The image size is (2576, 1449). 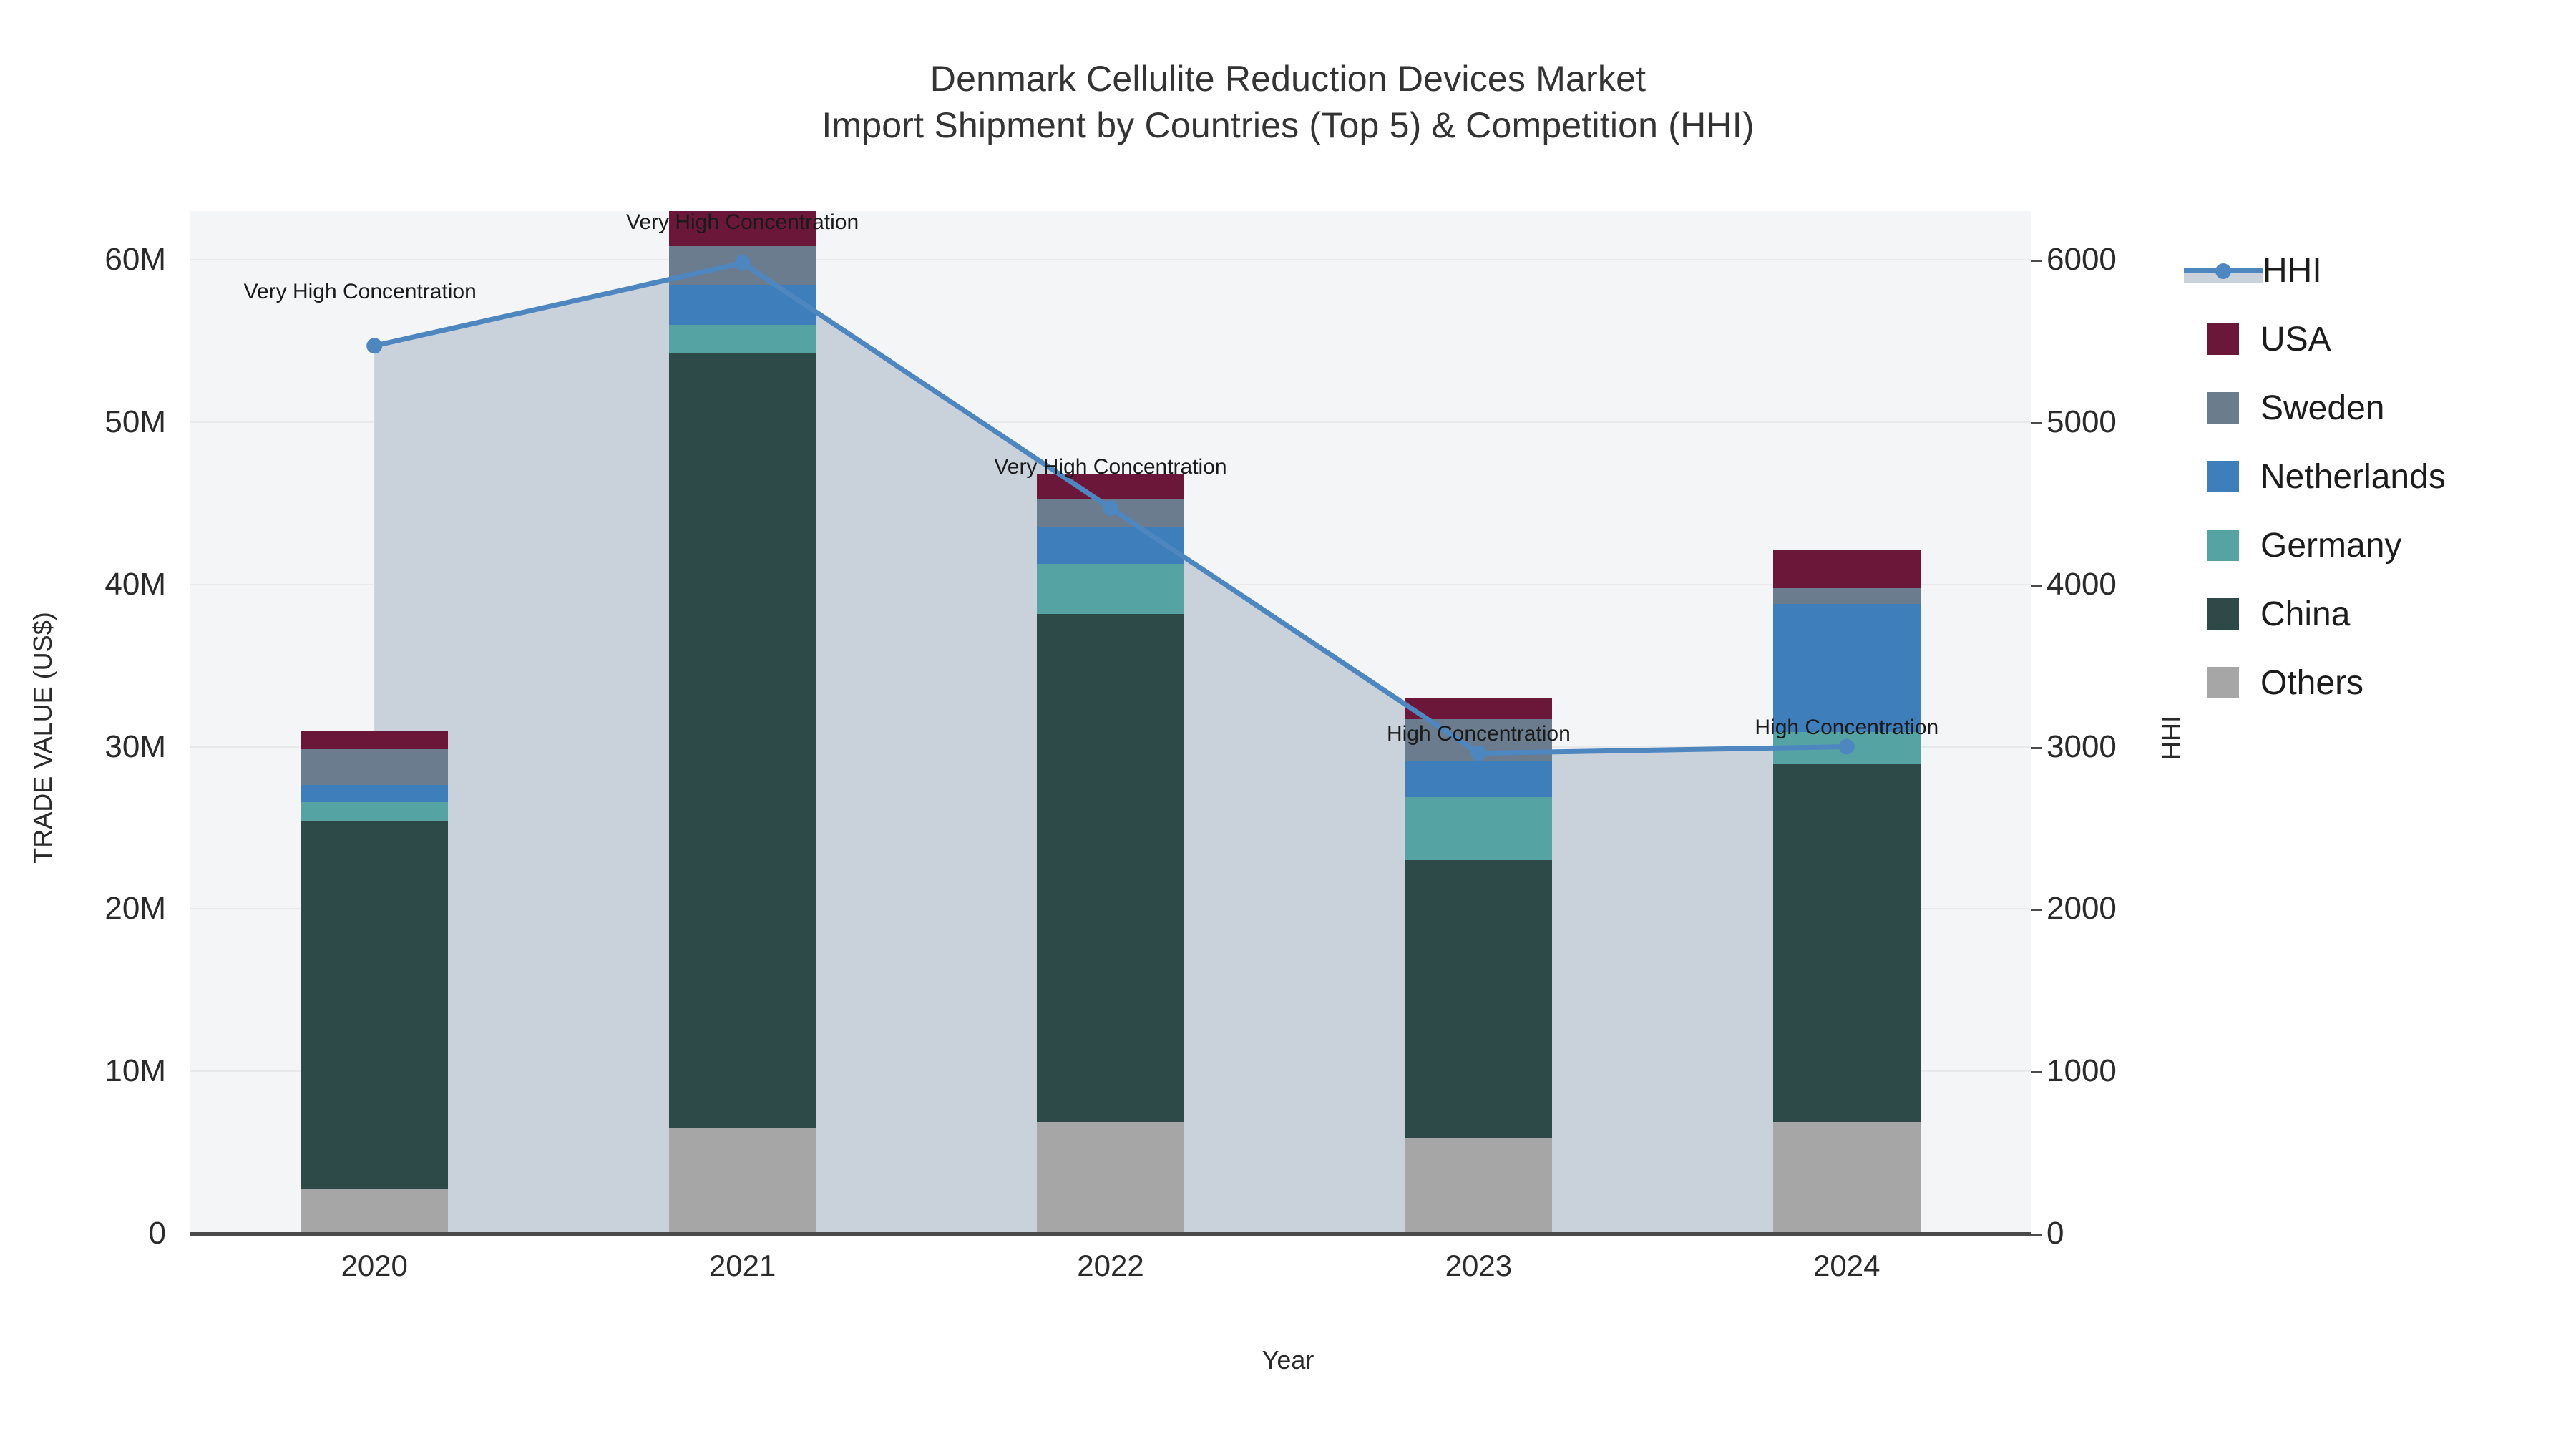 What do you see at coordinates (2322, 408) in the screenshot?
I see `legend-label: Sweden` at bounding box center [2322, 408].